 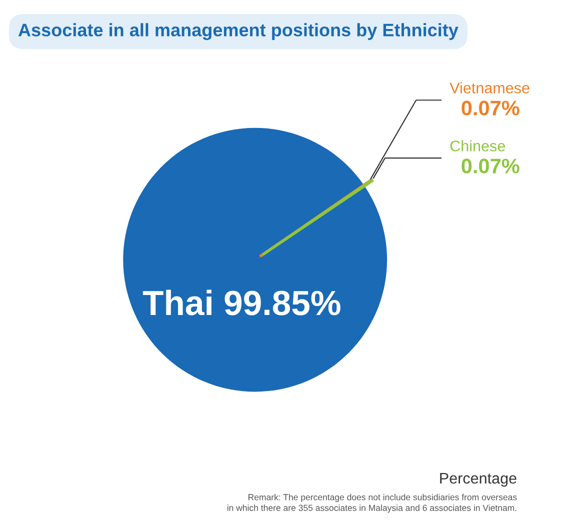 I want to click on slice-label: Chinese, so click(x=477, y=146).